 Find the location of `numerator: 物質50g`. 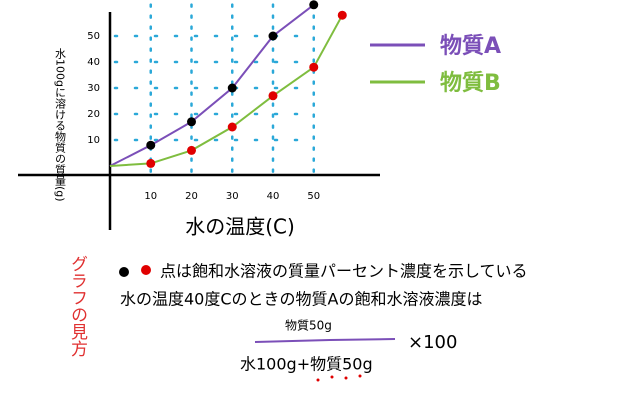

numerator: 物質50g is located at coordinates (308, 325).